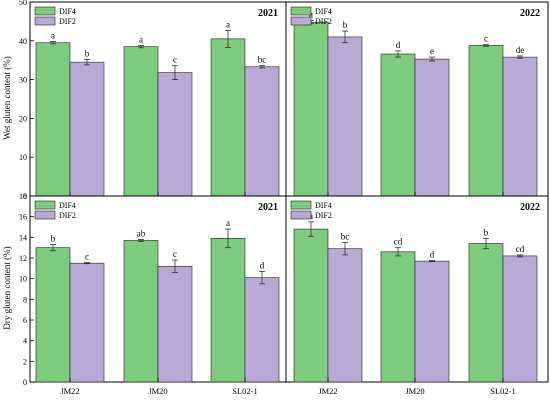 Image resolution: width=550 pixels, height=400 pixels. I want to click on significance-label: e, so click(432, 51).